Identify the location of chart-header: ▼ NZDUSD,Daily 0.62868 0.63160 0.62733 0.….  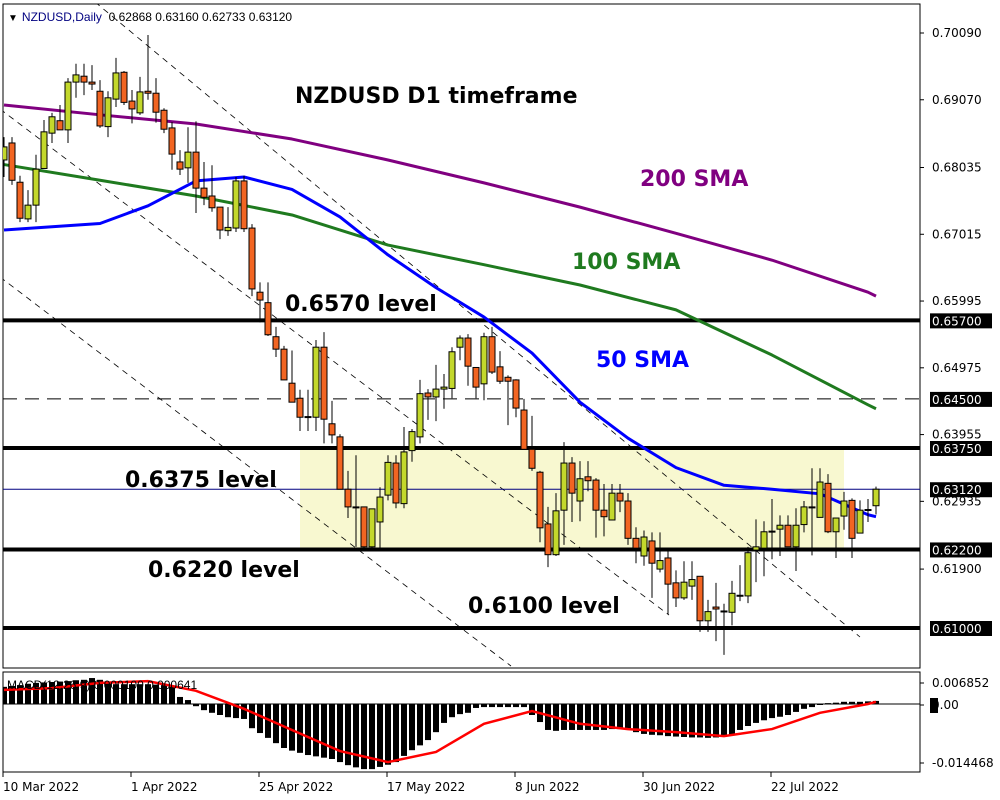
(150, 17).